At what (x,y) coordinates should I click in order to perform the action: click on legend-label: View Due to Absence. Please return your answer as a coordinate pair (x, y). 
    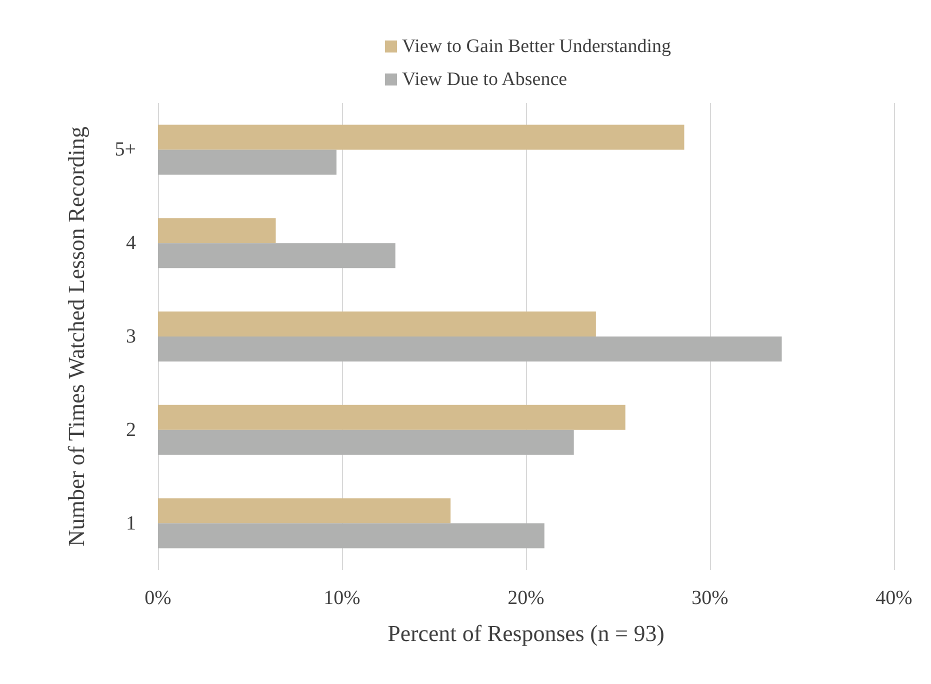
    Looking at the image, I should click on (485, 79).